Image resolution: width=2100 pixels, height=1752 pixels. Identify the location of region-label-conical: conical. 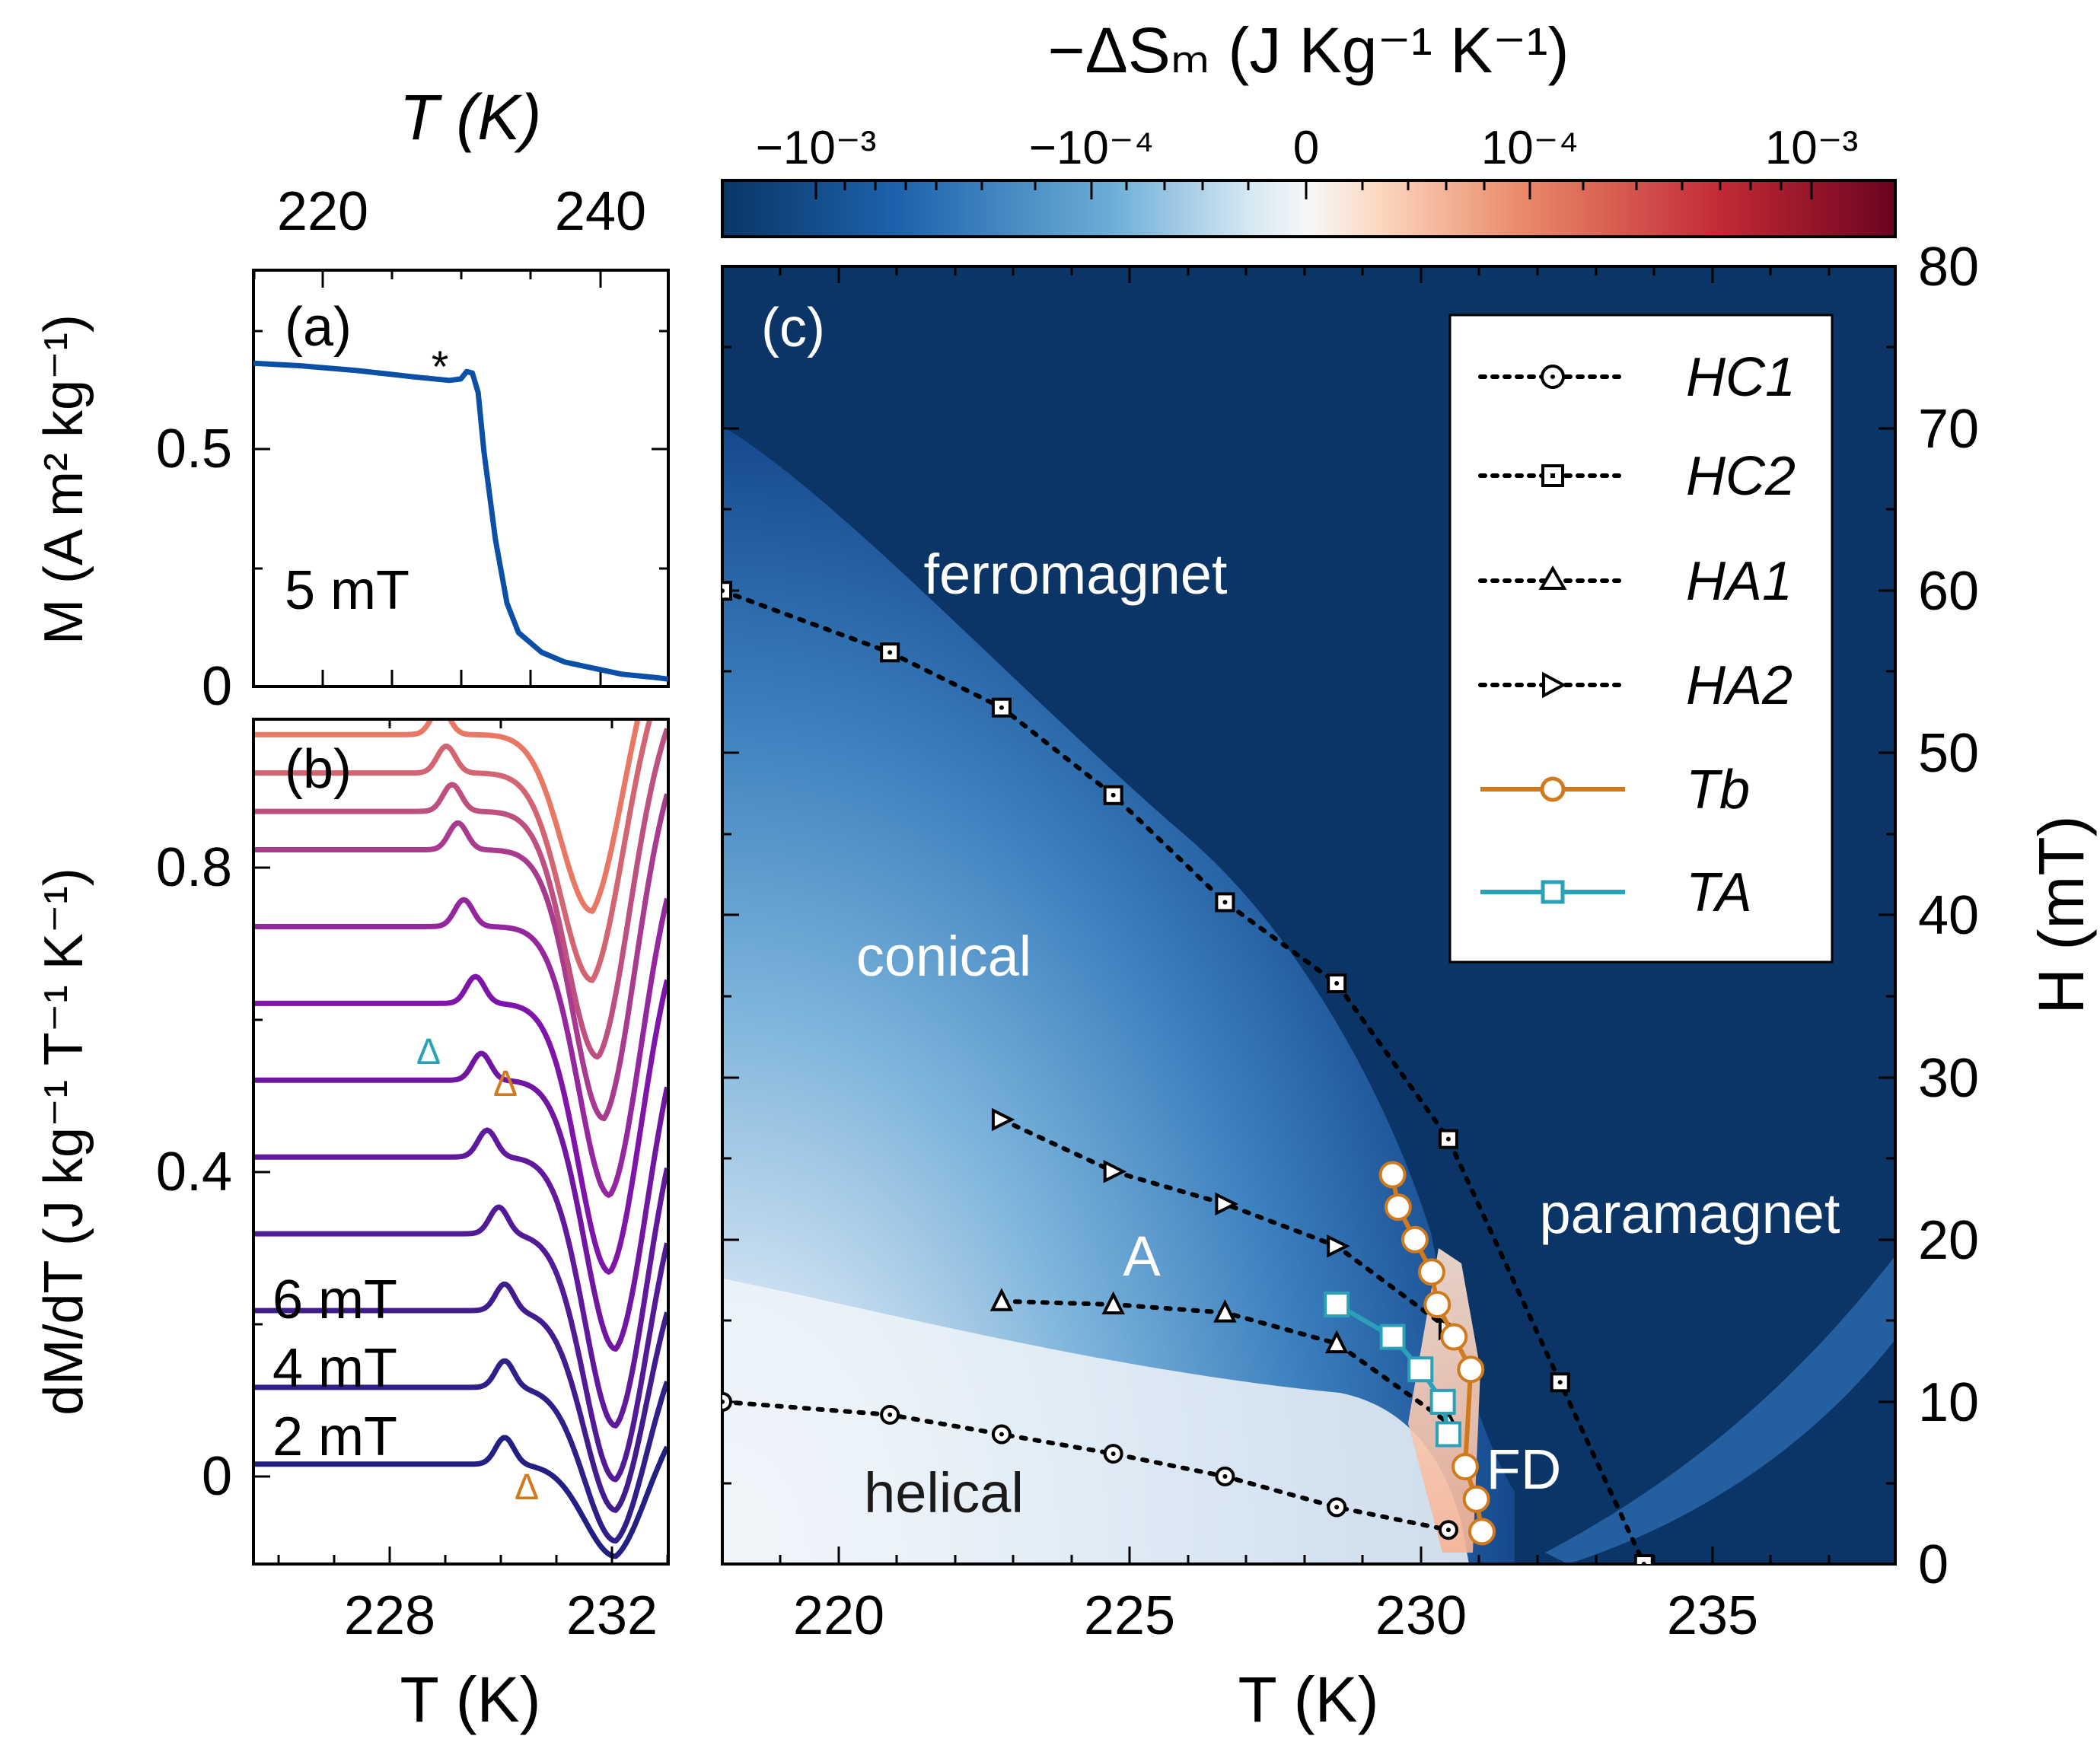
(943, 957).